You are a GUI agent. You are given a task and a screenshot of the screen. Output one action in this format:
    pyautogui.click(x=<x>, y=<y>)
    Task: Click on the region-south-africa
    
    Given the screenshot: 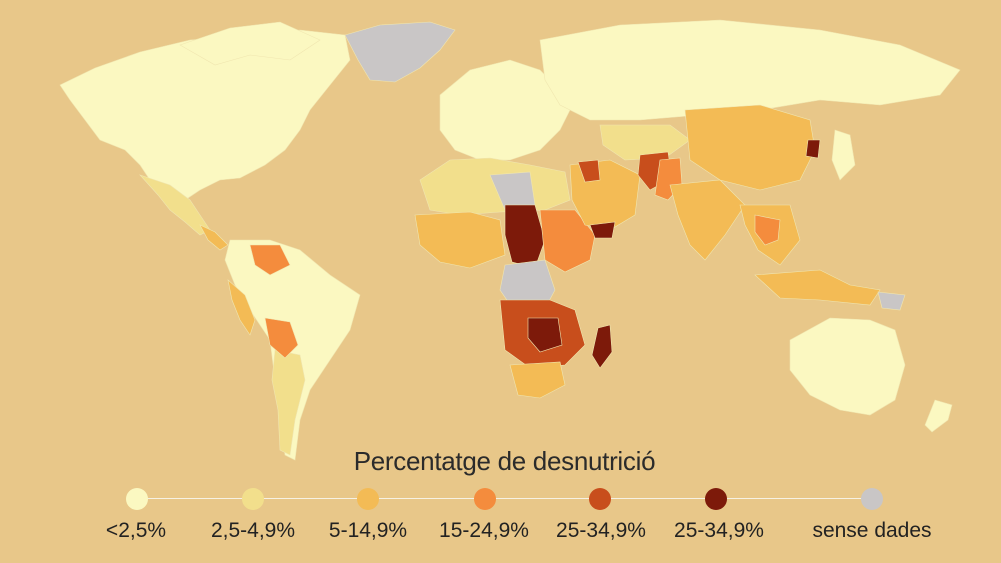 What is the action you would take?
    pyautogui.click(x=537, y=380)
    